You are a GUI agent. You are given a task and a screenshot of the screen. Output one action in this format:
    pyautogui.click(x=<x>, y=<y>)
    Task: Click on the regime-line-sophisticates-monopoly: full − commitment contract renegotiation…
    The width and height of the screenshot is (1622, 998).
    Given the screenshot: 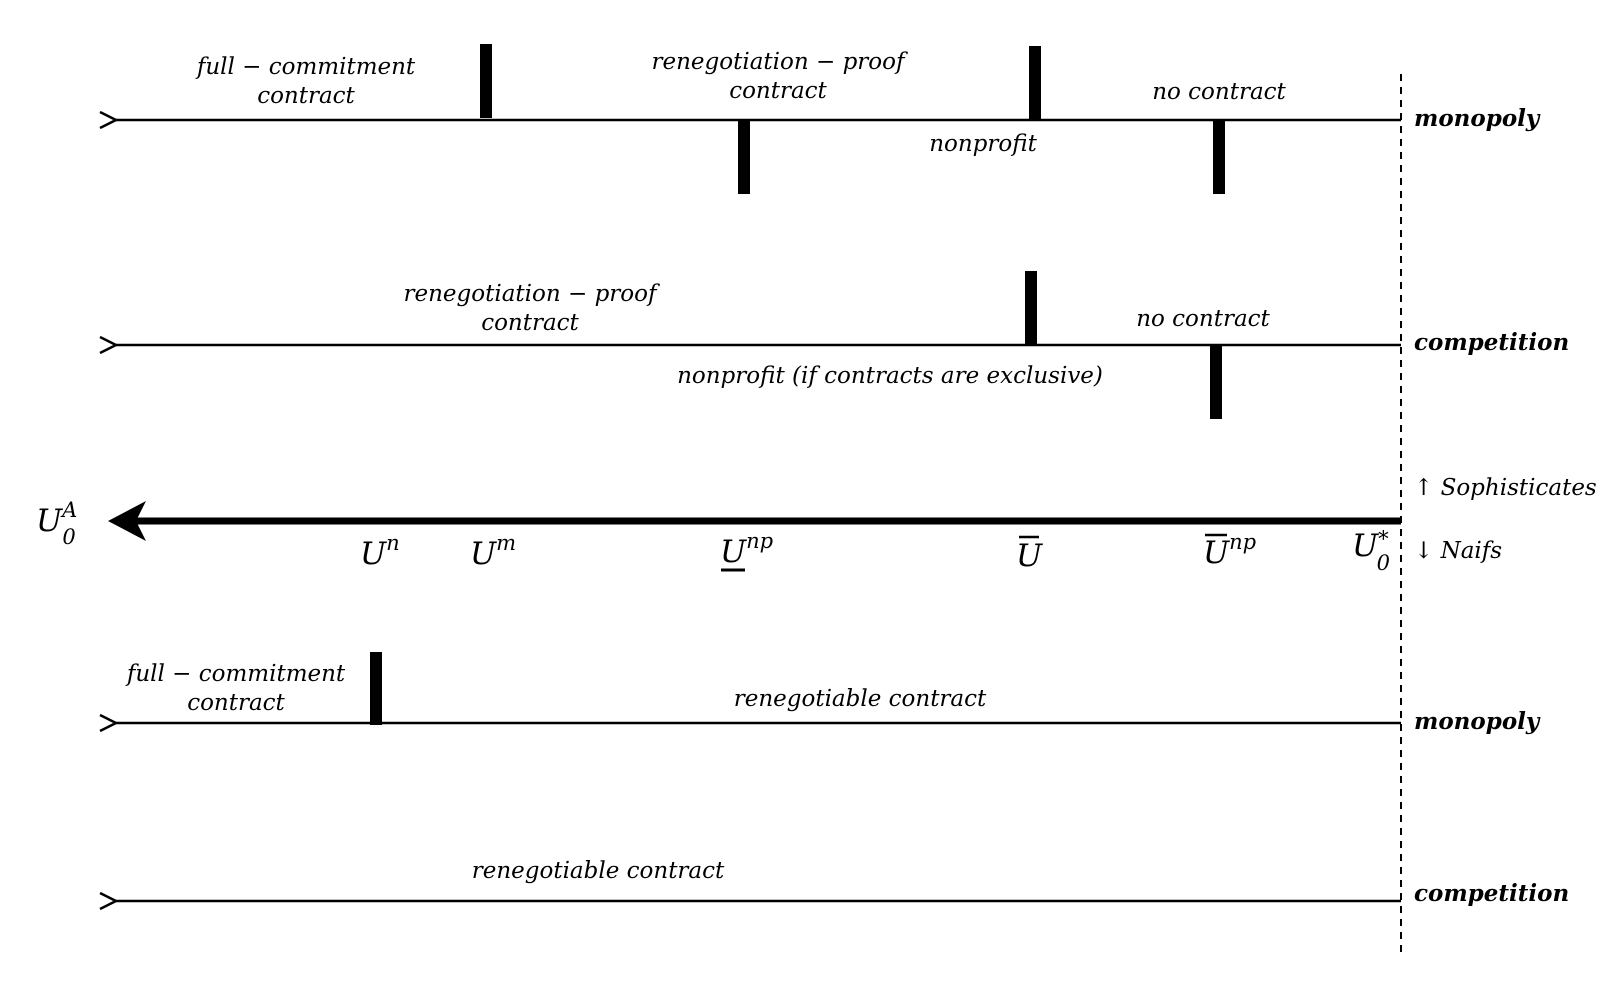 What is the action you would take?
    pyautogui.click(x=828, y=119)
    